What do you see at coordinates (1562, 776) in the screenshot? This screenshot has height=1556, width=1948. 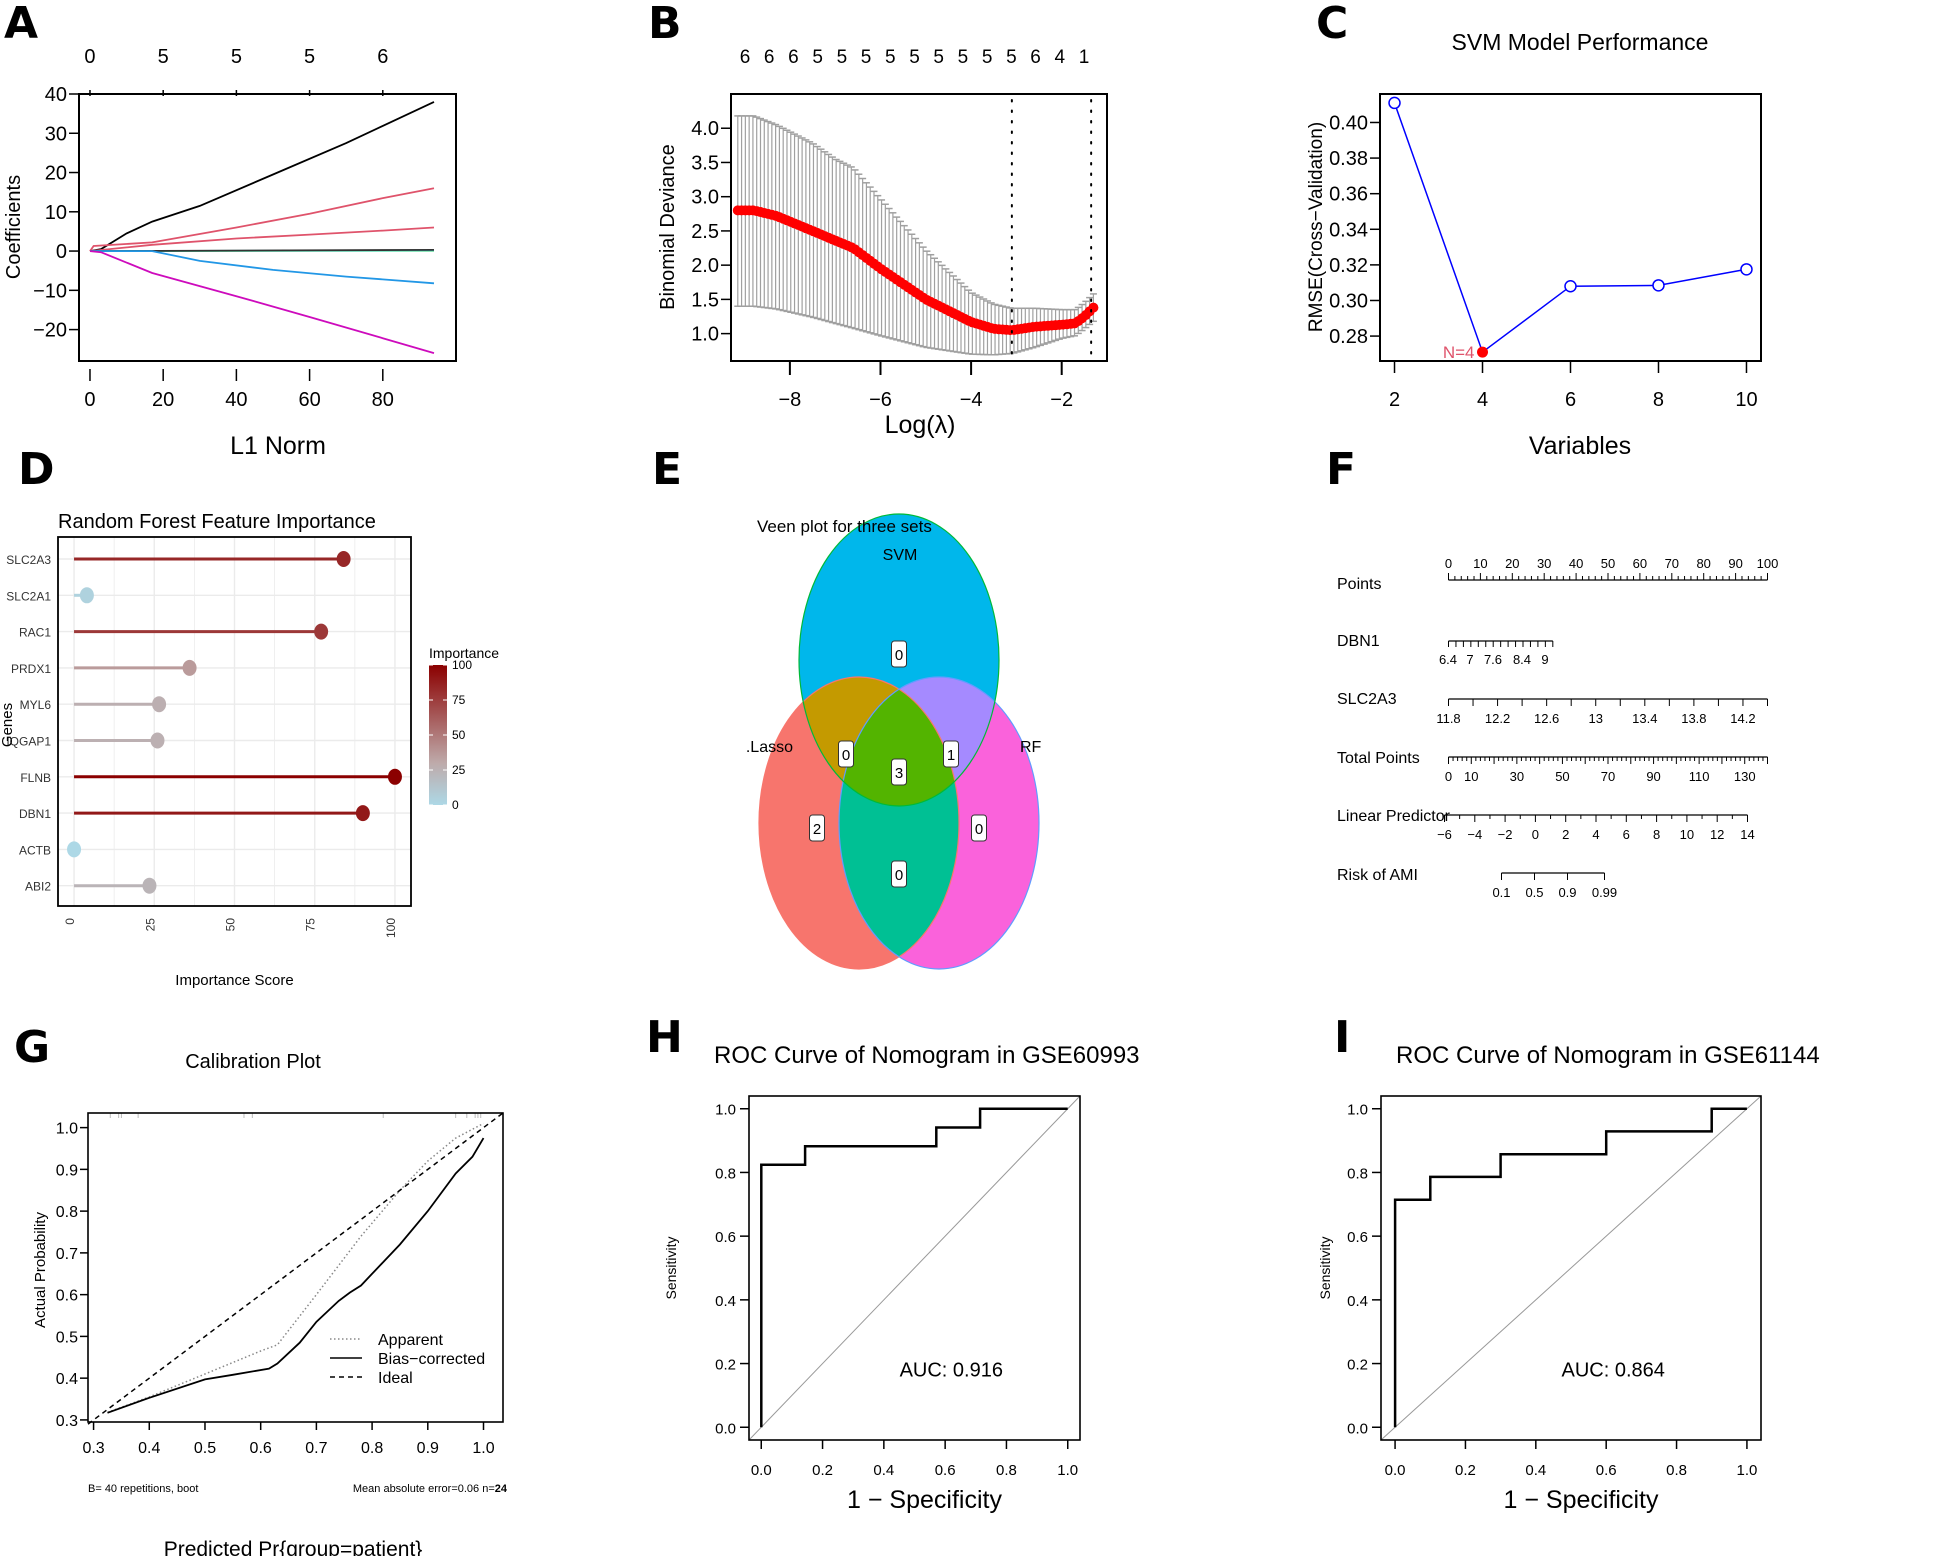 I see `total-points-tick-label: 50` at bounding box center [1562, 776].